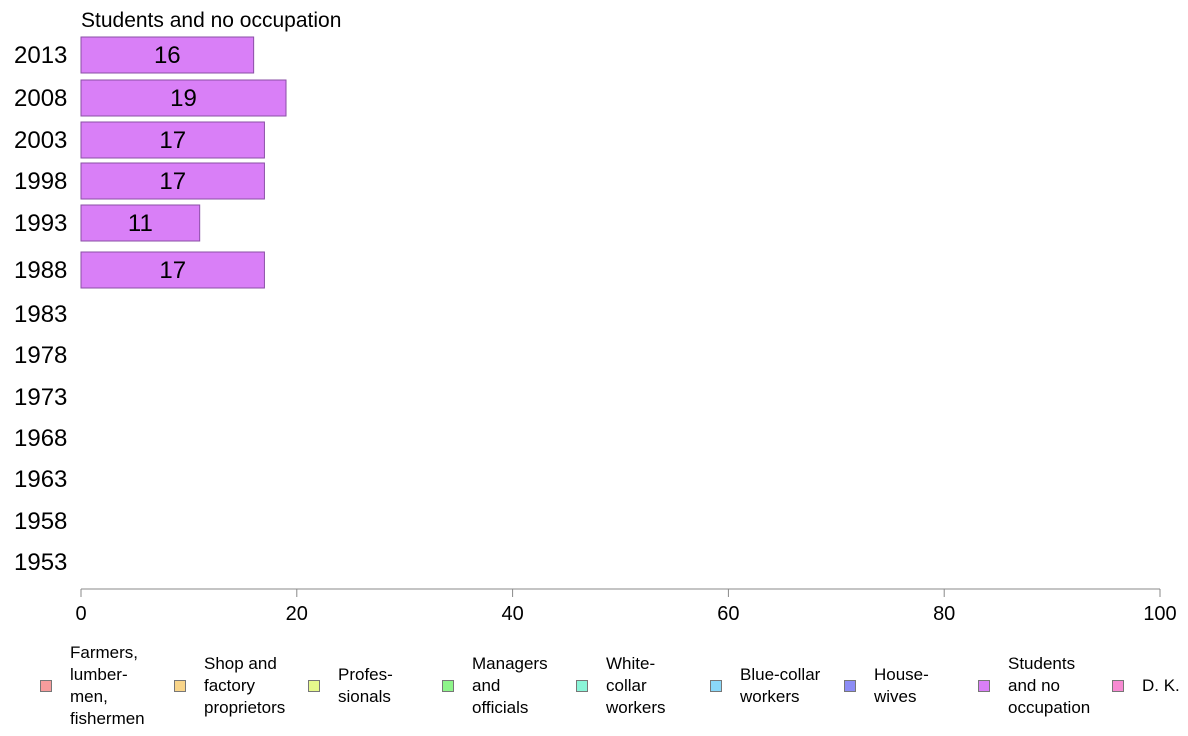 The image size is (1188, 736). Describe the element at coordinates (40, 270) in the screenshot. I see `y-tick-label: 1988` at that location.